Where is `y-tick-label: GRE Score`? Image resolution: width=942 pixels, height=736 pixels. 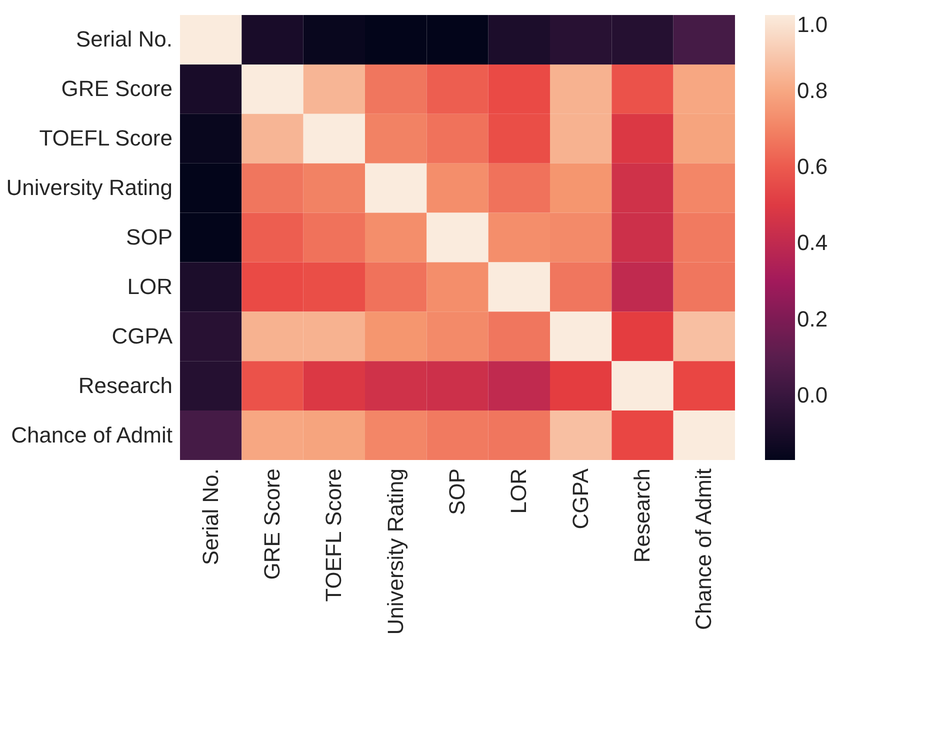
y-tick-label: GRE Score is located at coordinates (116, 89).